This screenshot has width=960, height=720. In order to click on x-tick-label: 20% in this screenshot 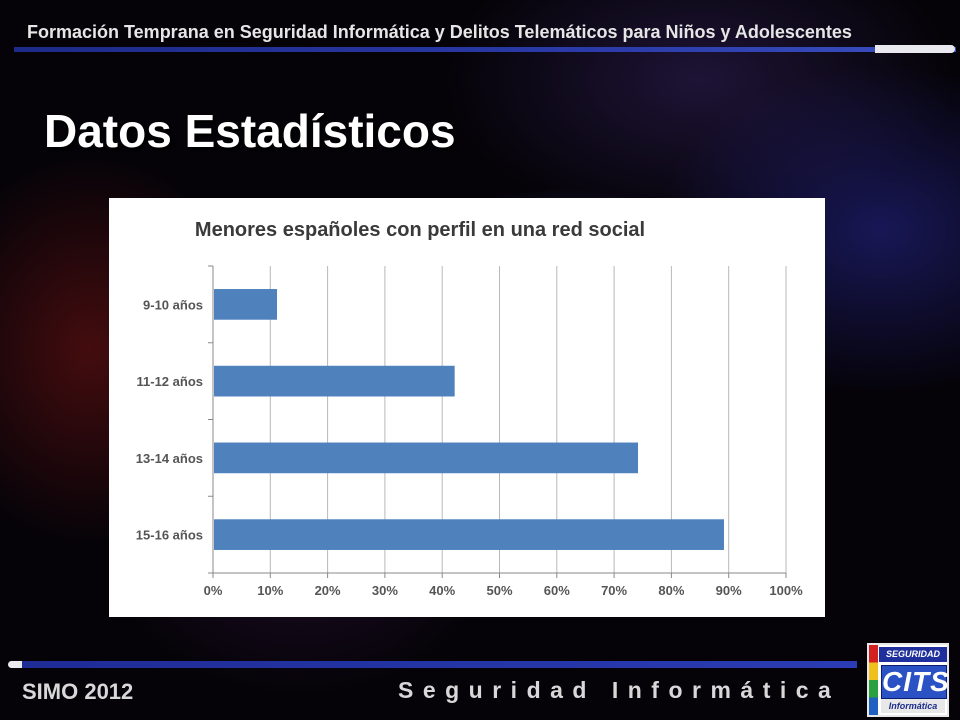, I will do `click(328, 590)`.